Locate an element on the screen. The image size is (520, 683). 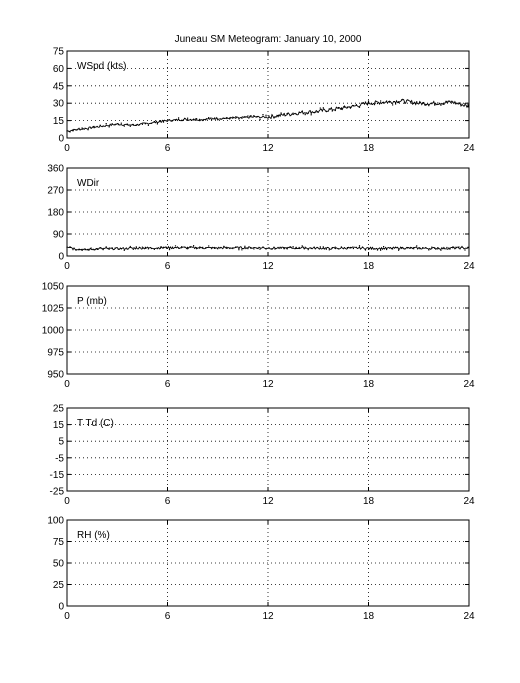
figure-title: Juneau SM Meteogram: January 10, 2000 is located at coordinates (268, 39).